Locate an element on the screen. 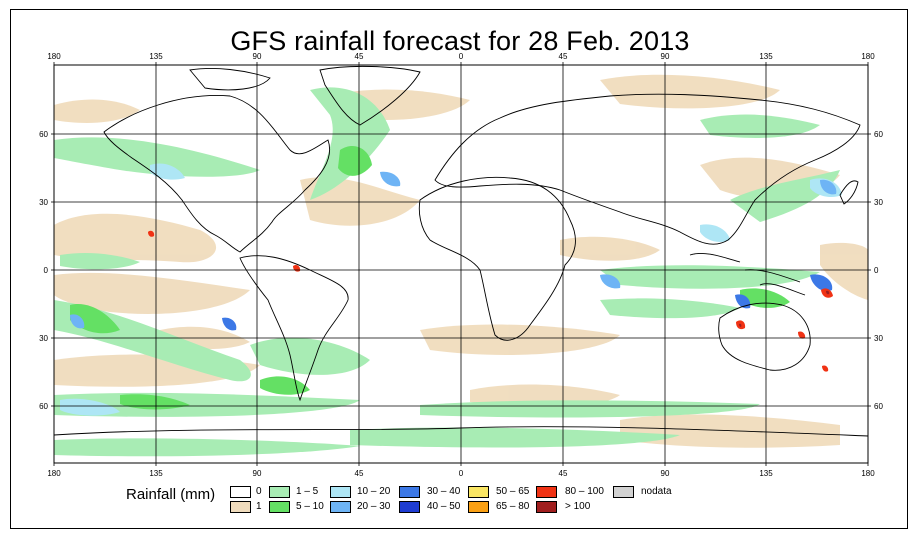 This screenshot has height=539, width=920. legend-label-4: 10 – 20 is located at coordinates (374, 491).